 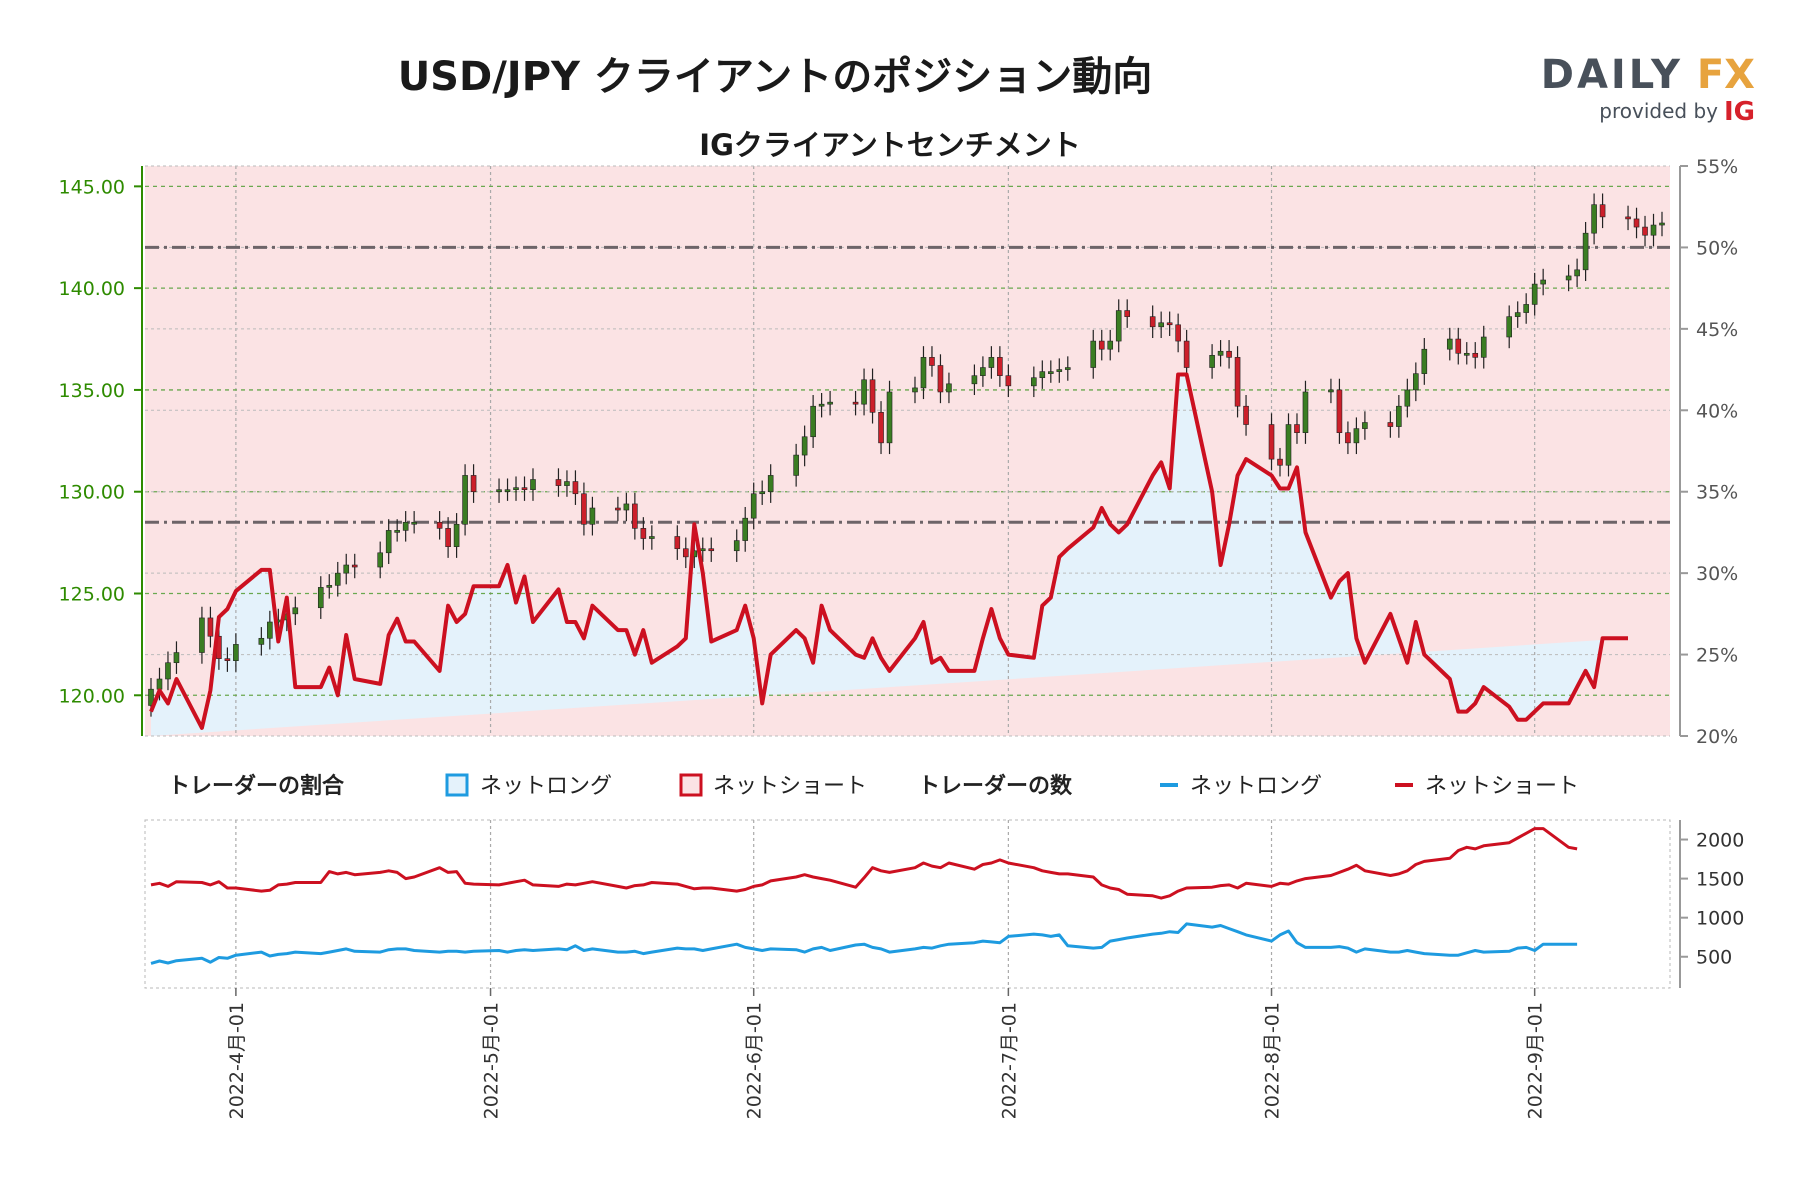 What do you see at coordinates (457, 785) in the screenshot?
I see `legend-ratio-long-swatch` at bounding box center [457, 785].